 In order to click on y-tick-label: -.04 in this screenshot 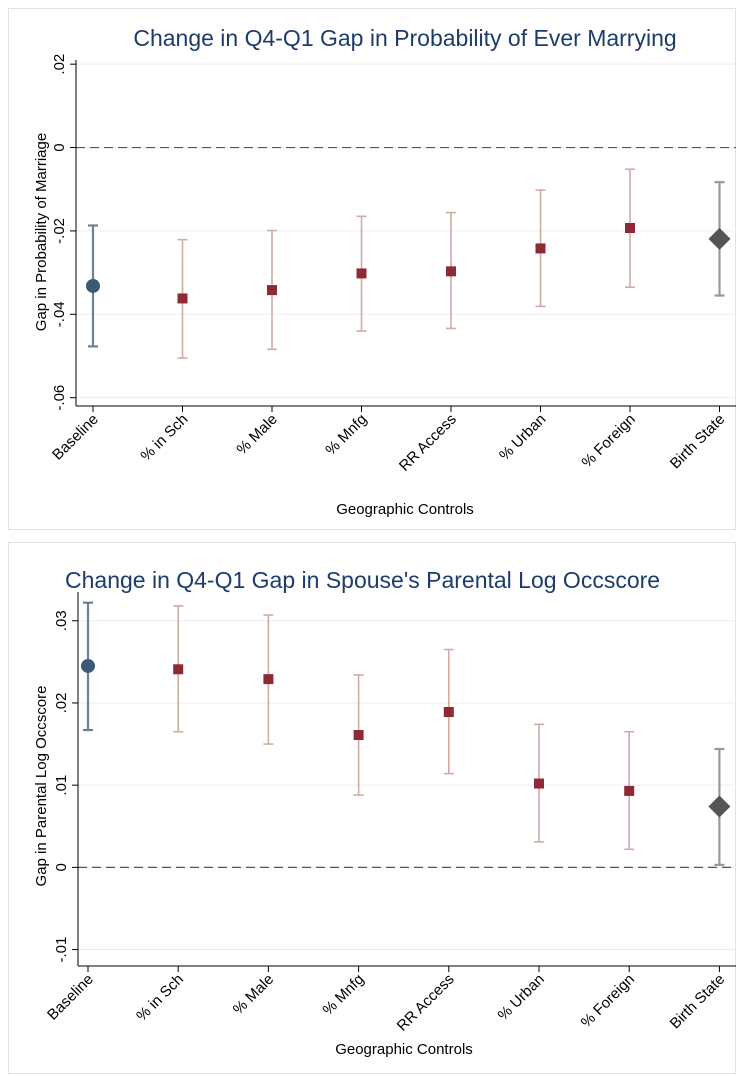, I will do `click(59, 314)`.